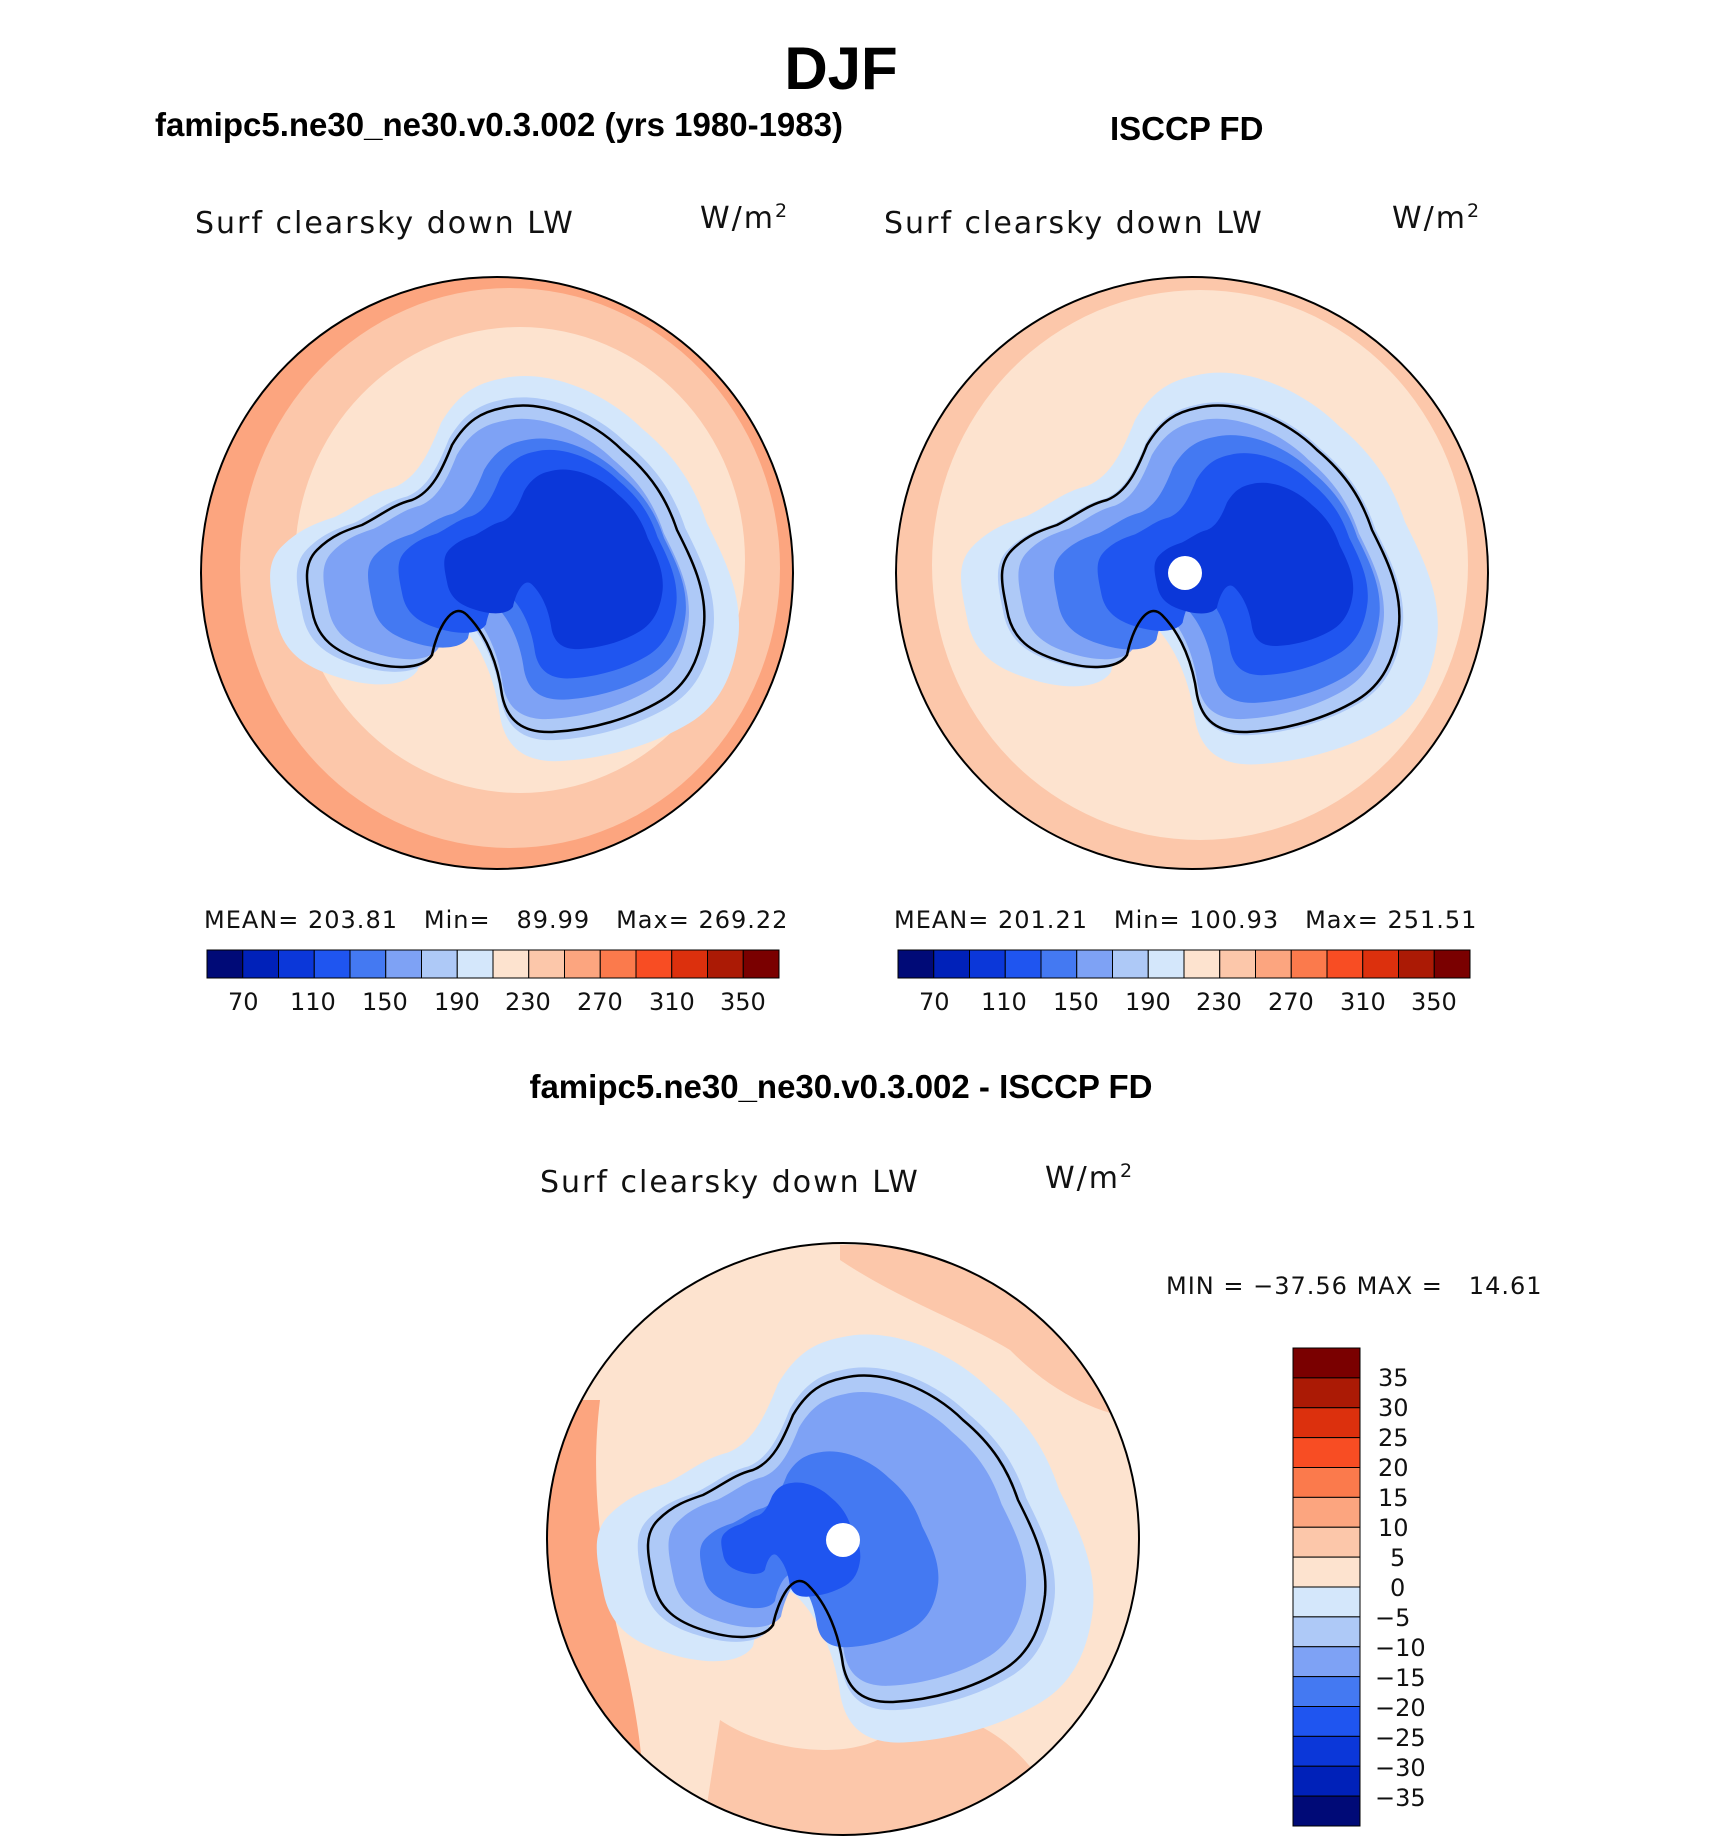  I want to click on panel-diff-variable: Surf clearsky down LW, so click(730, 1182).